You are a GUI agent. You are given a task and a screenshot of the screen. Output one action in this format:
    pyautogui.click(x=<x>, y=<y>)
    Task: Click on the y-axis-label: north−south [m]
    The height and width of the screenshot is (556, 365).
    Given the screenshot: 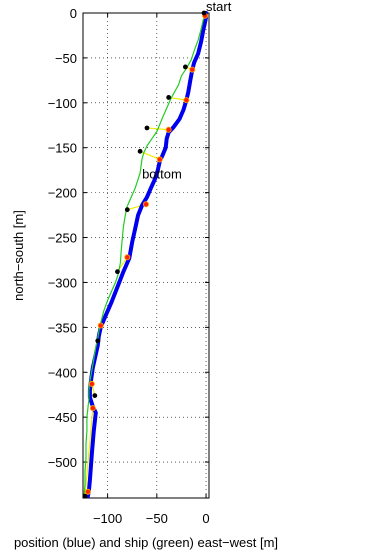 What is the action you would take?
    pyautogui.click(x=18, y=255)
    